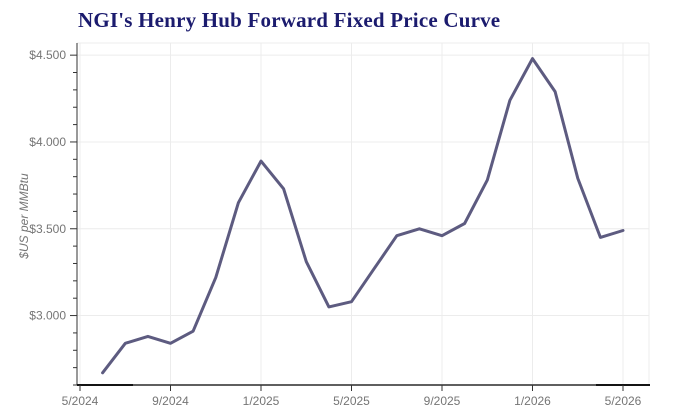  What do you see at coordinates (261, 401) in the screenshot?
I see `x-tick-label: 1/2025` at bounding box center [261, 401].